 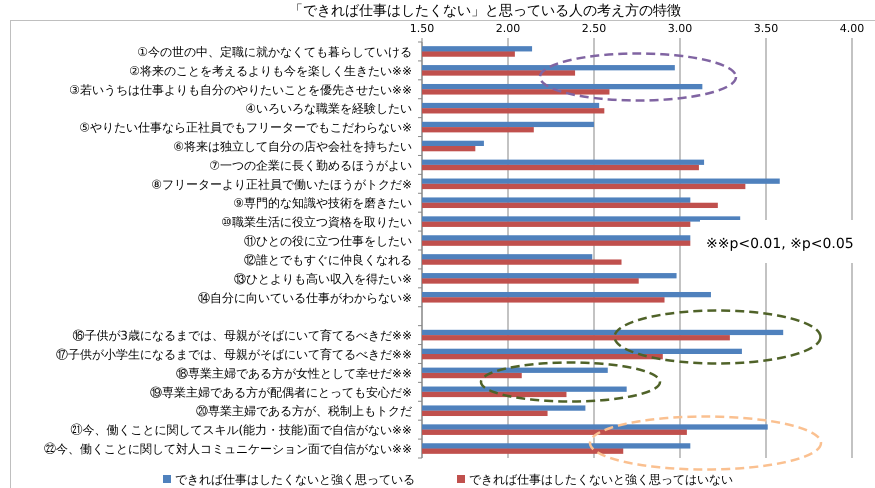 I want to click on y-tick-label: ⑰子供が小学生になるまでは、母親がそばにいて育てるべきだ※※, so click(x=234, y=355).